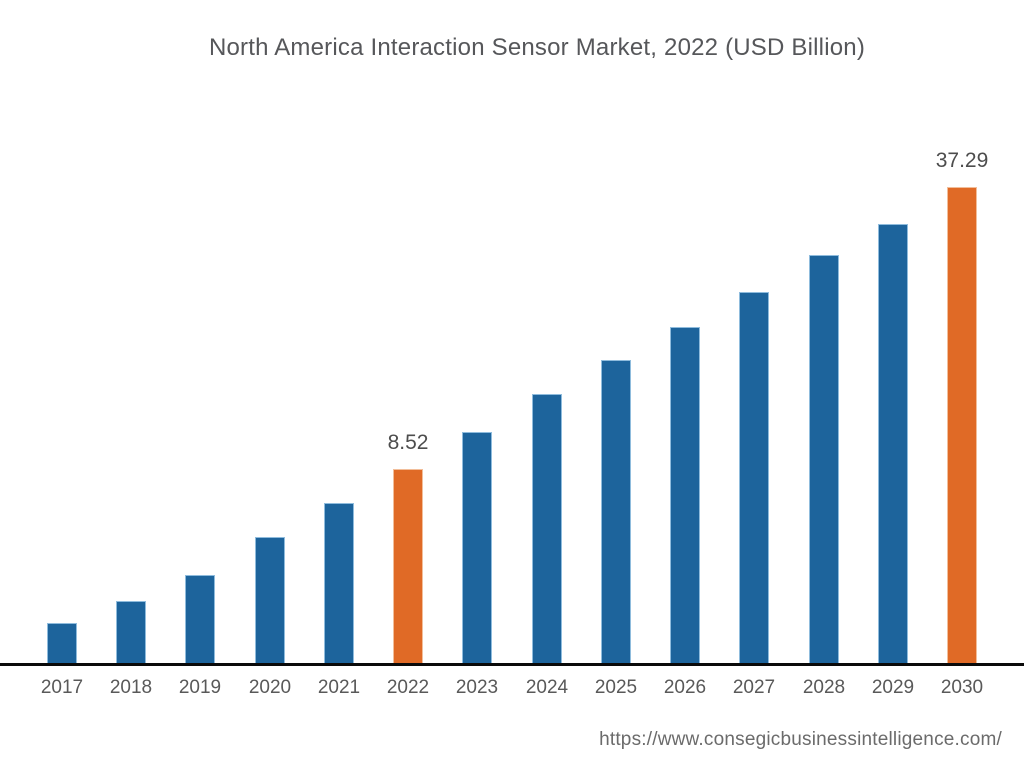 This screenshot has height=768, width=1024. I want to click on x-tick-2020: 2020, so click(270, 687).